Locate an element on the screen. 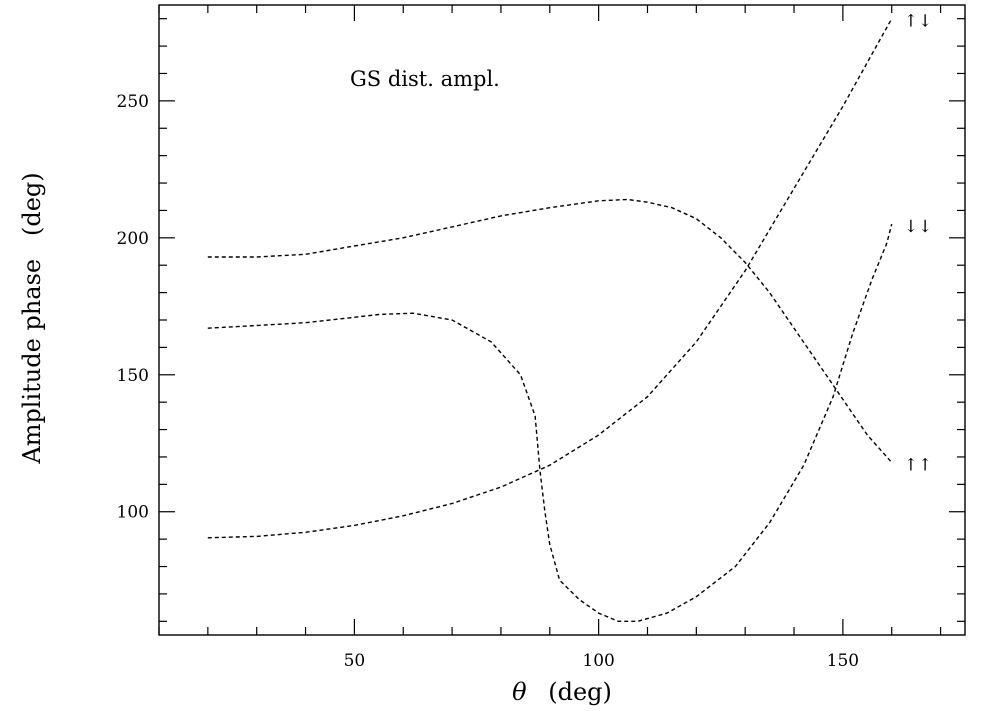  x-tick-label: 100 is located at coordinates (598, 661).